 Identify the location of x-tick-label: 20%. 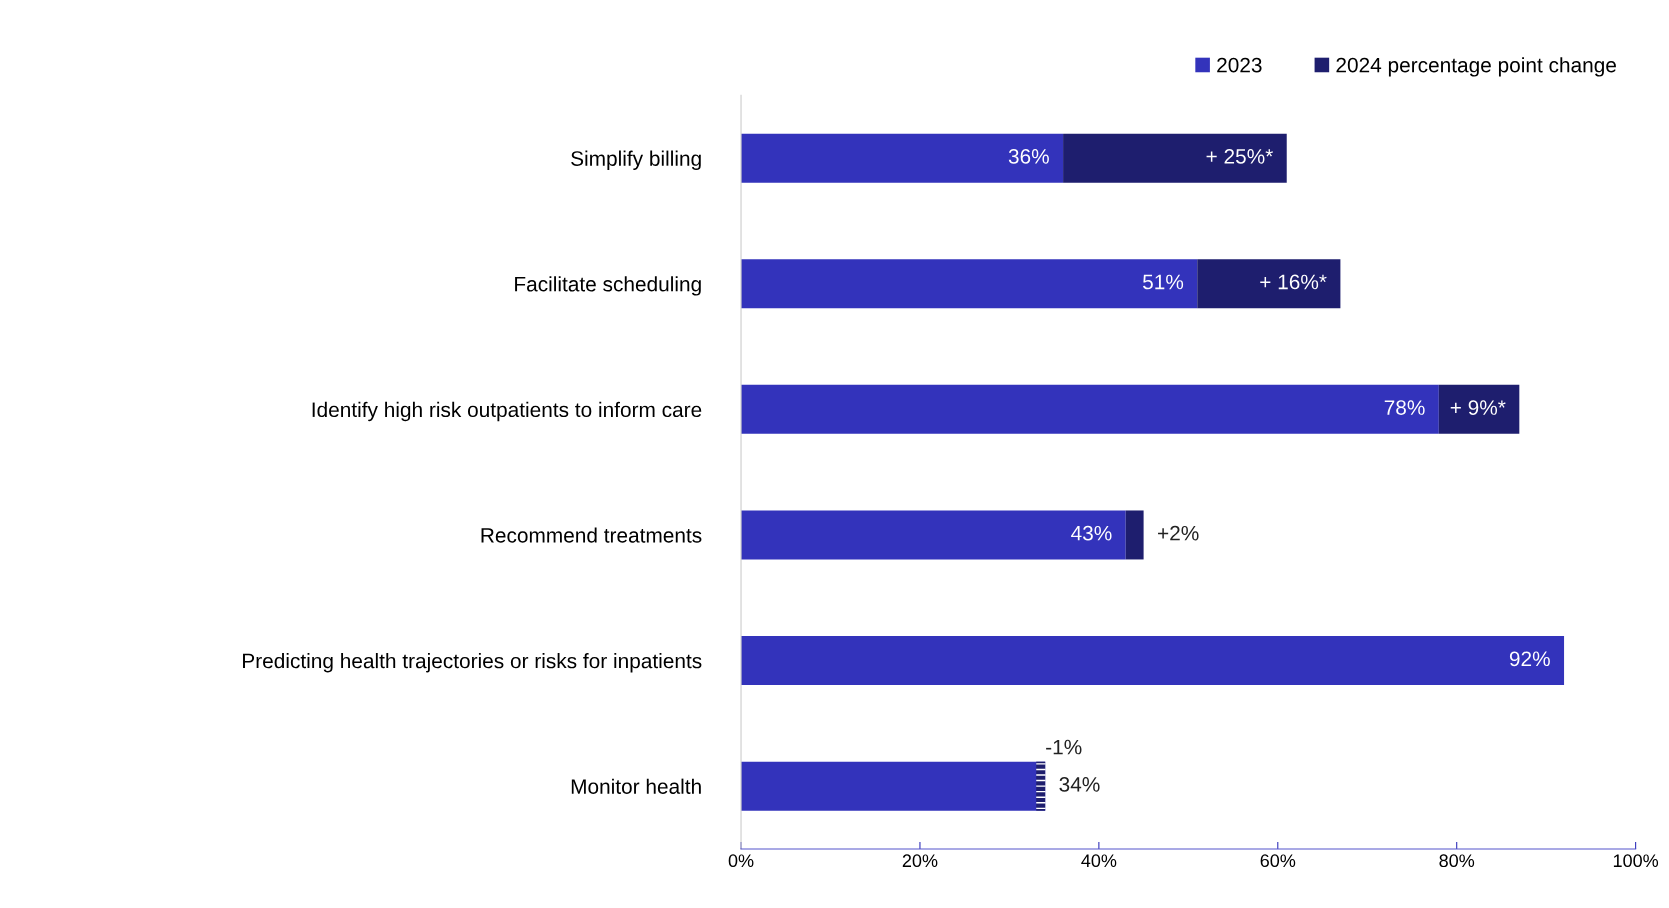
(920, 861).